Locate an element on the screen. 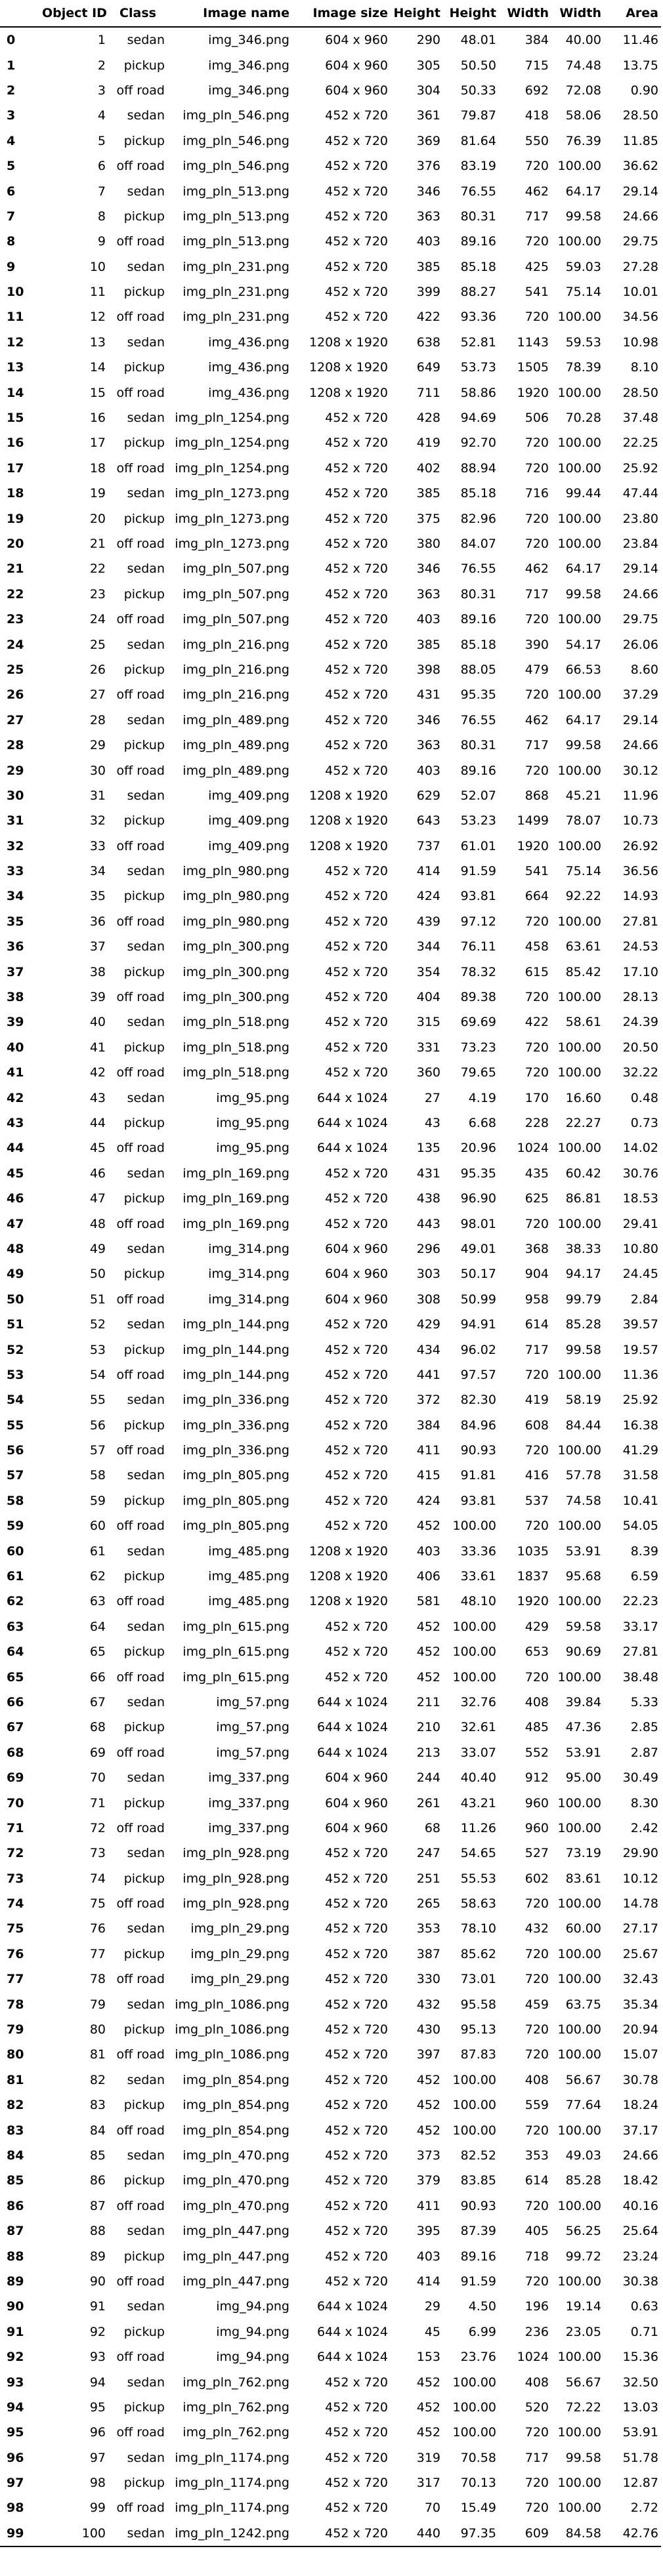  cell-image-name: img_pln_29.png is located at coordinates (239, 1928).